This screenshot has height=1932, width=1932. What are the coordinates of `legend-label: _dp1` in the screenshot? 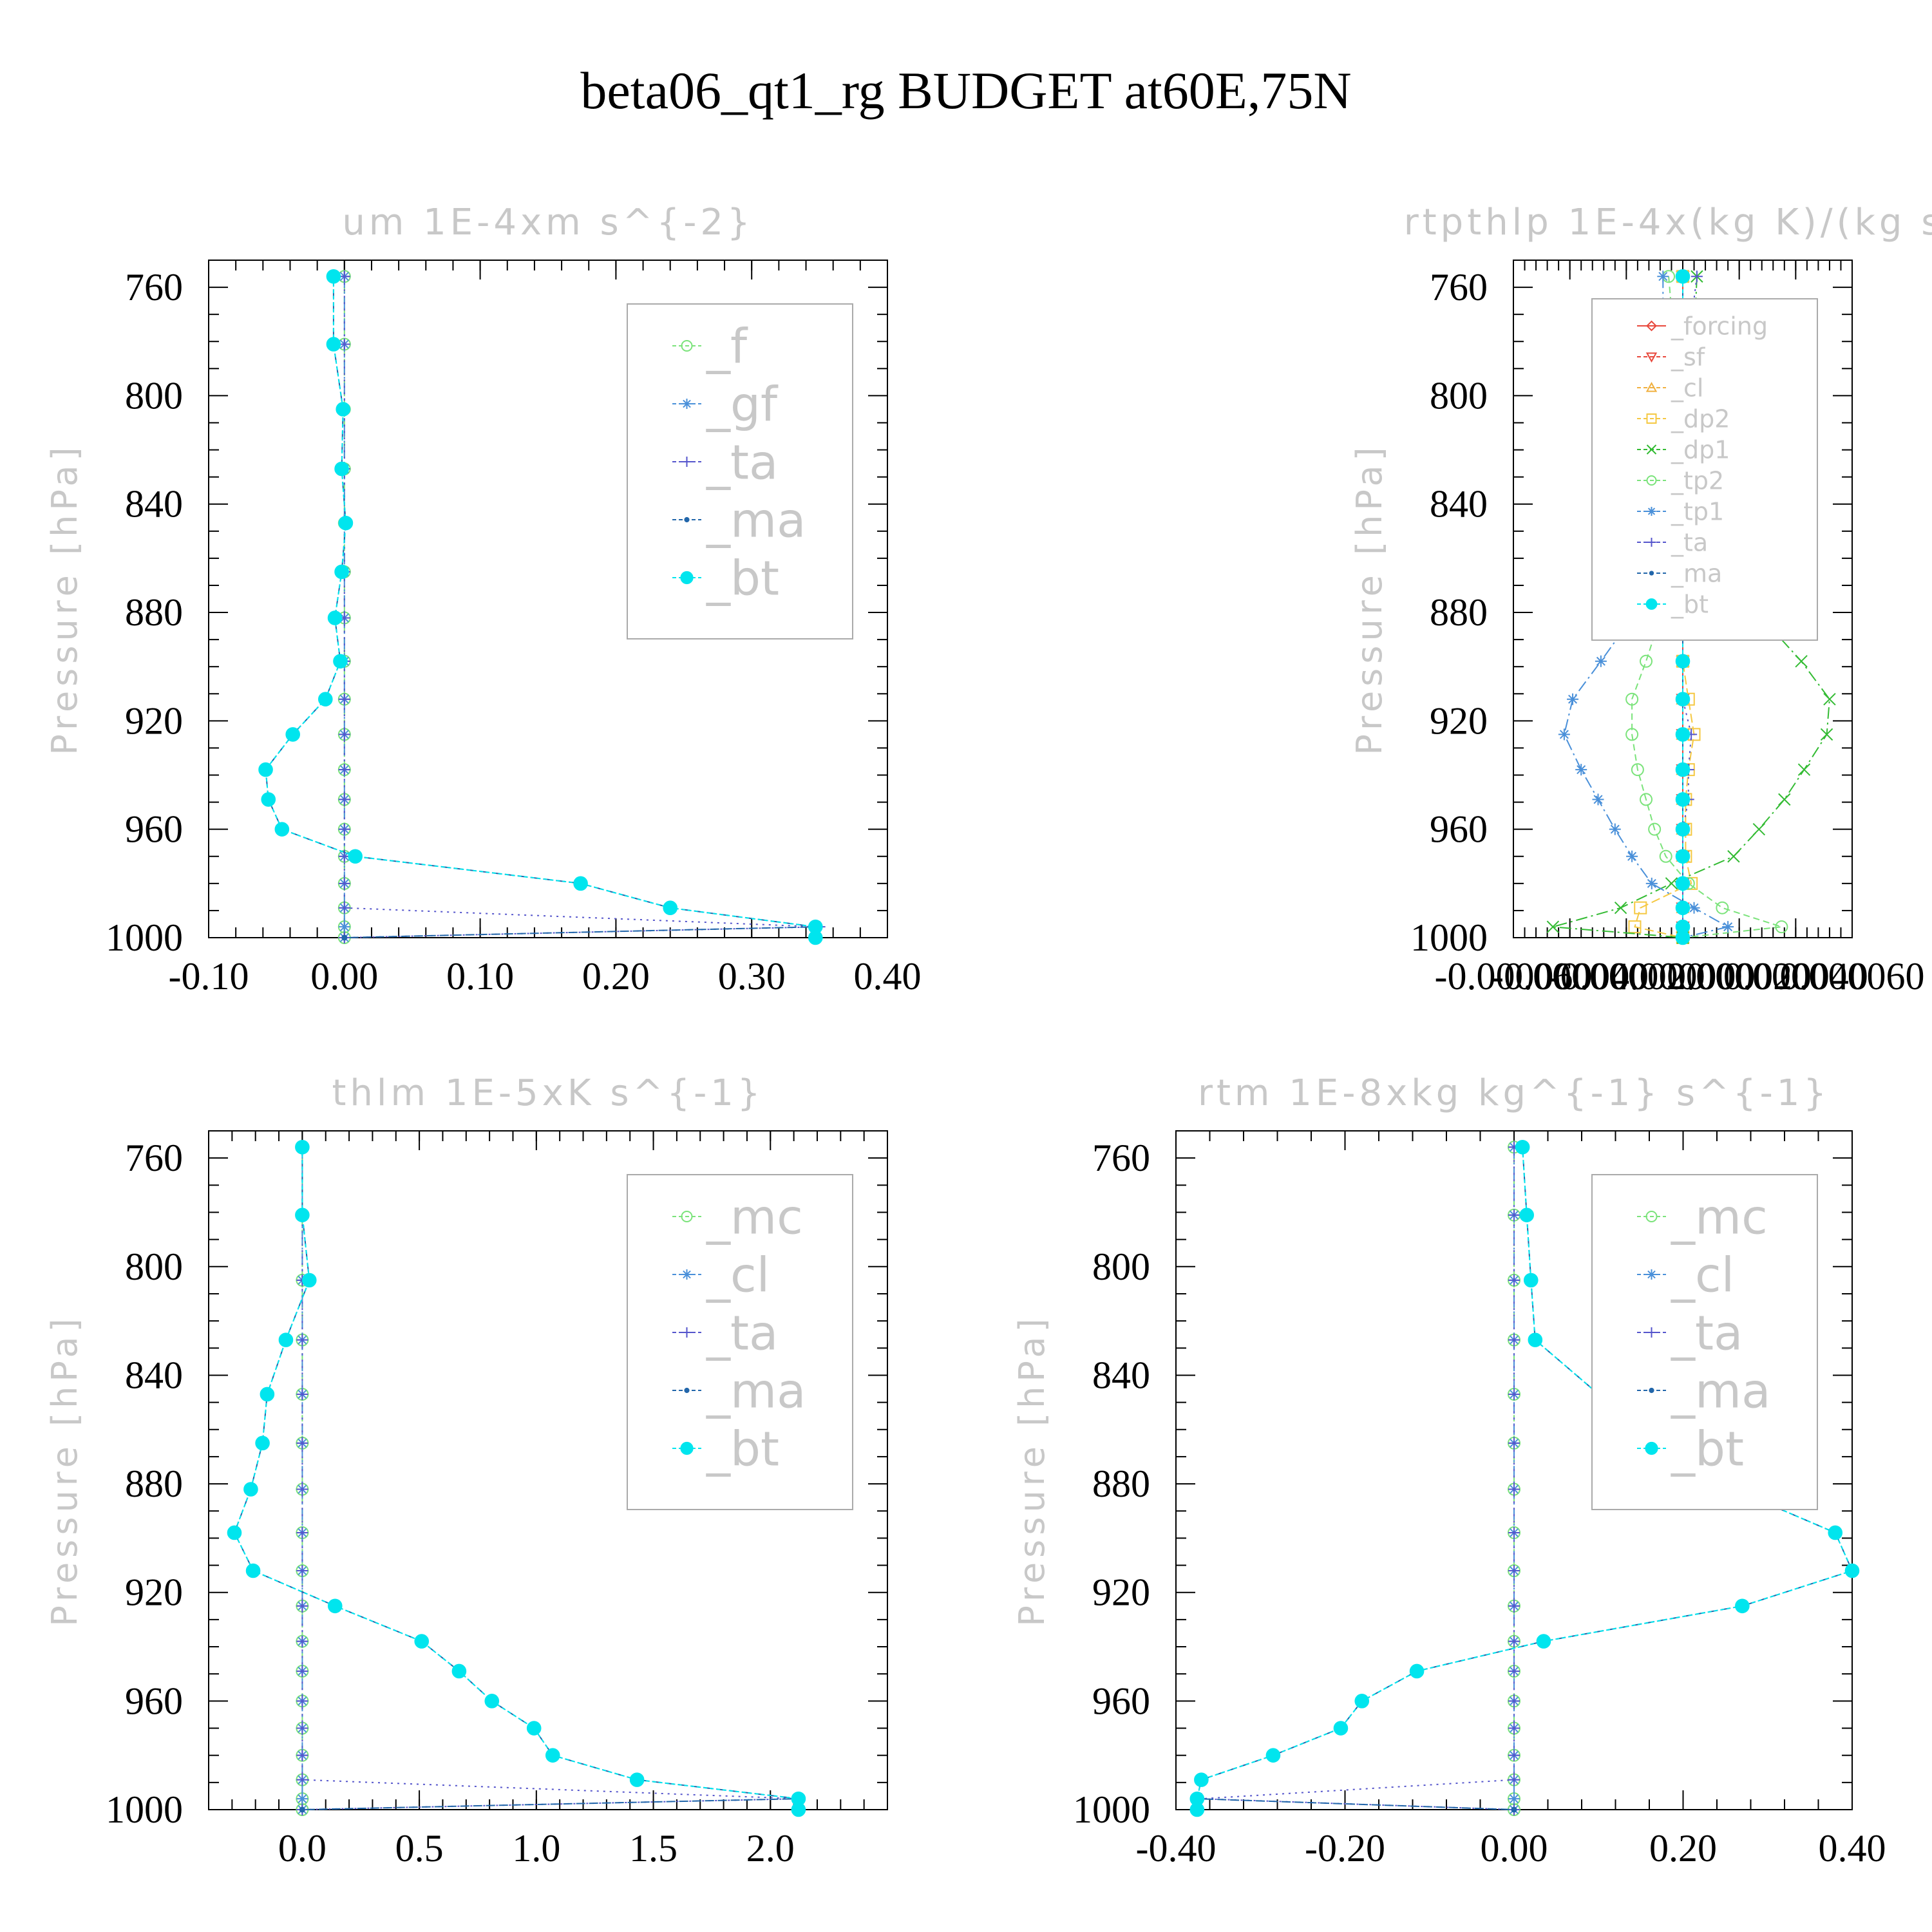 It's located at (1700, 450).